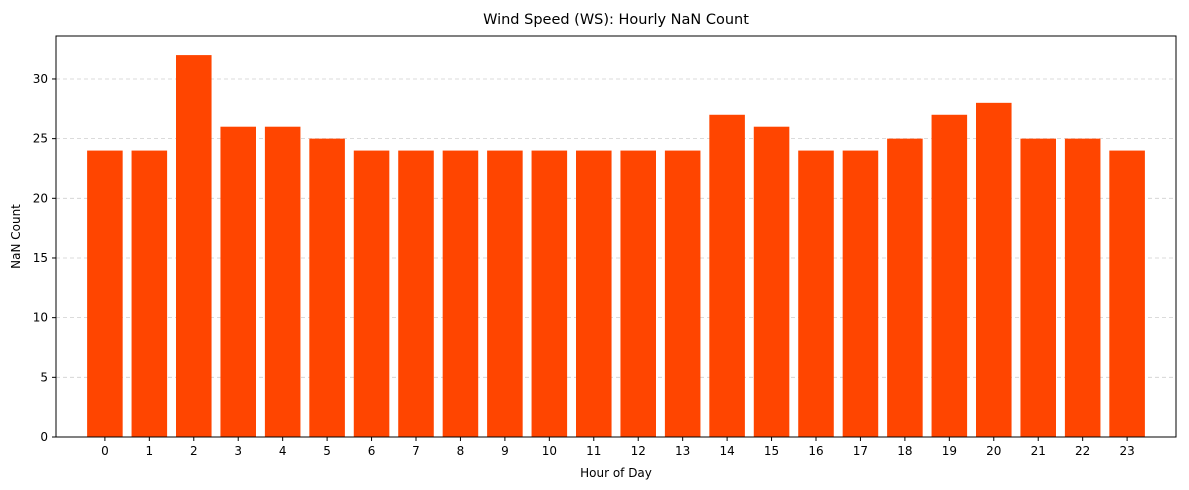 Image resolution: width=1189 pixels, height=490 pixels. Describe the element at coordinates (1082, 451) in the screenshot. I see `x-tick-label: 22` at that location.